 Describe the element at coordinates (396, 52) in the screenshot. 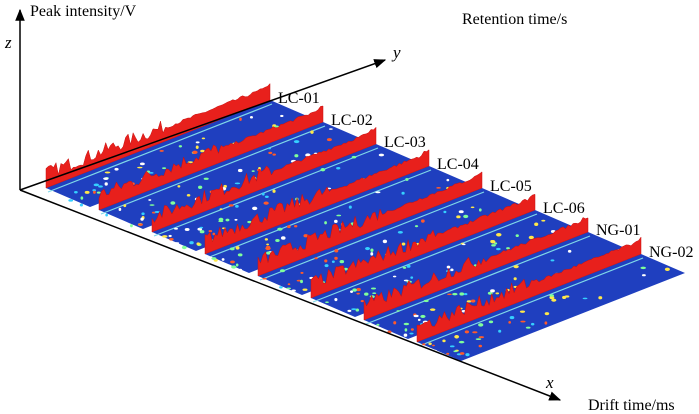

I see `y-axis-letter: y` at that location.